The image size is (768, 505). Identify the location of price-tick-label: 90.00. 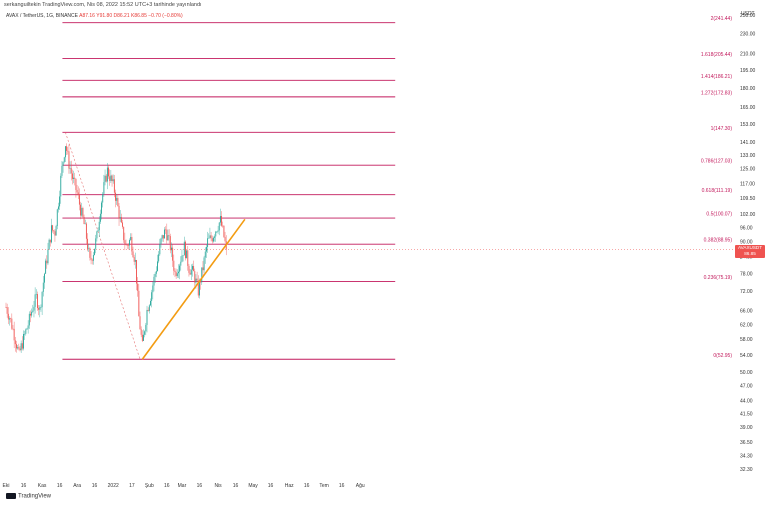
(746, 243).